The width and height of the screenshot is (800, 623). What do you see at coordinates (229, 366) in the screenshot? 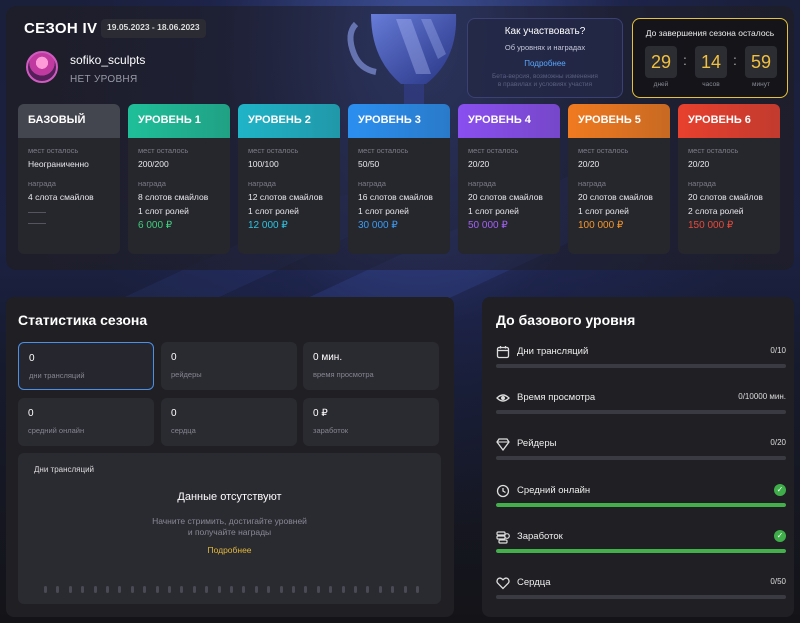
I see `stat-card: 0 рейдеры` at bounding box center [229, 366].